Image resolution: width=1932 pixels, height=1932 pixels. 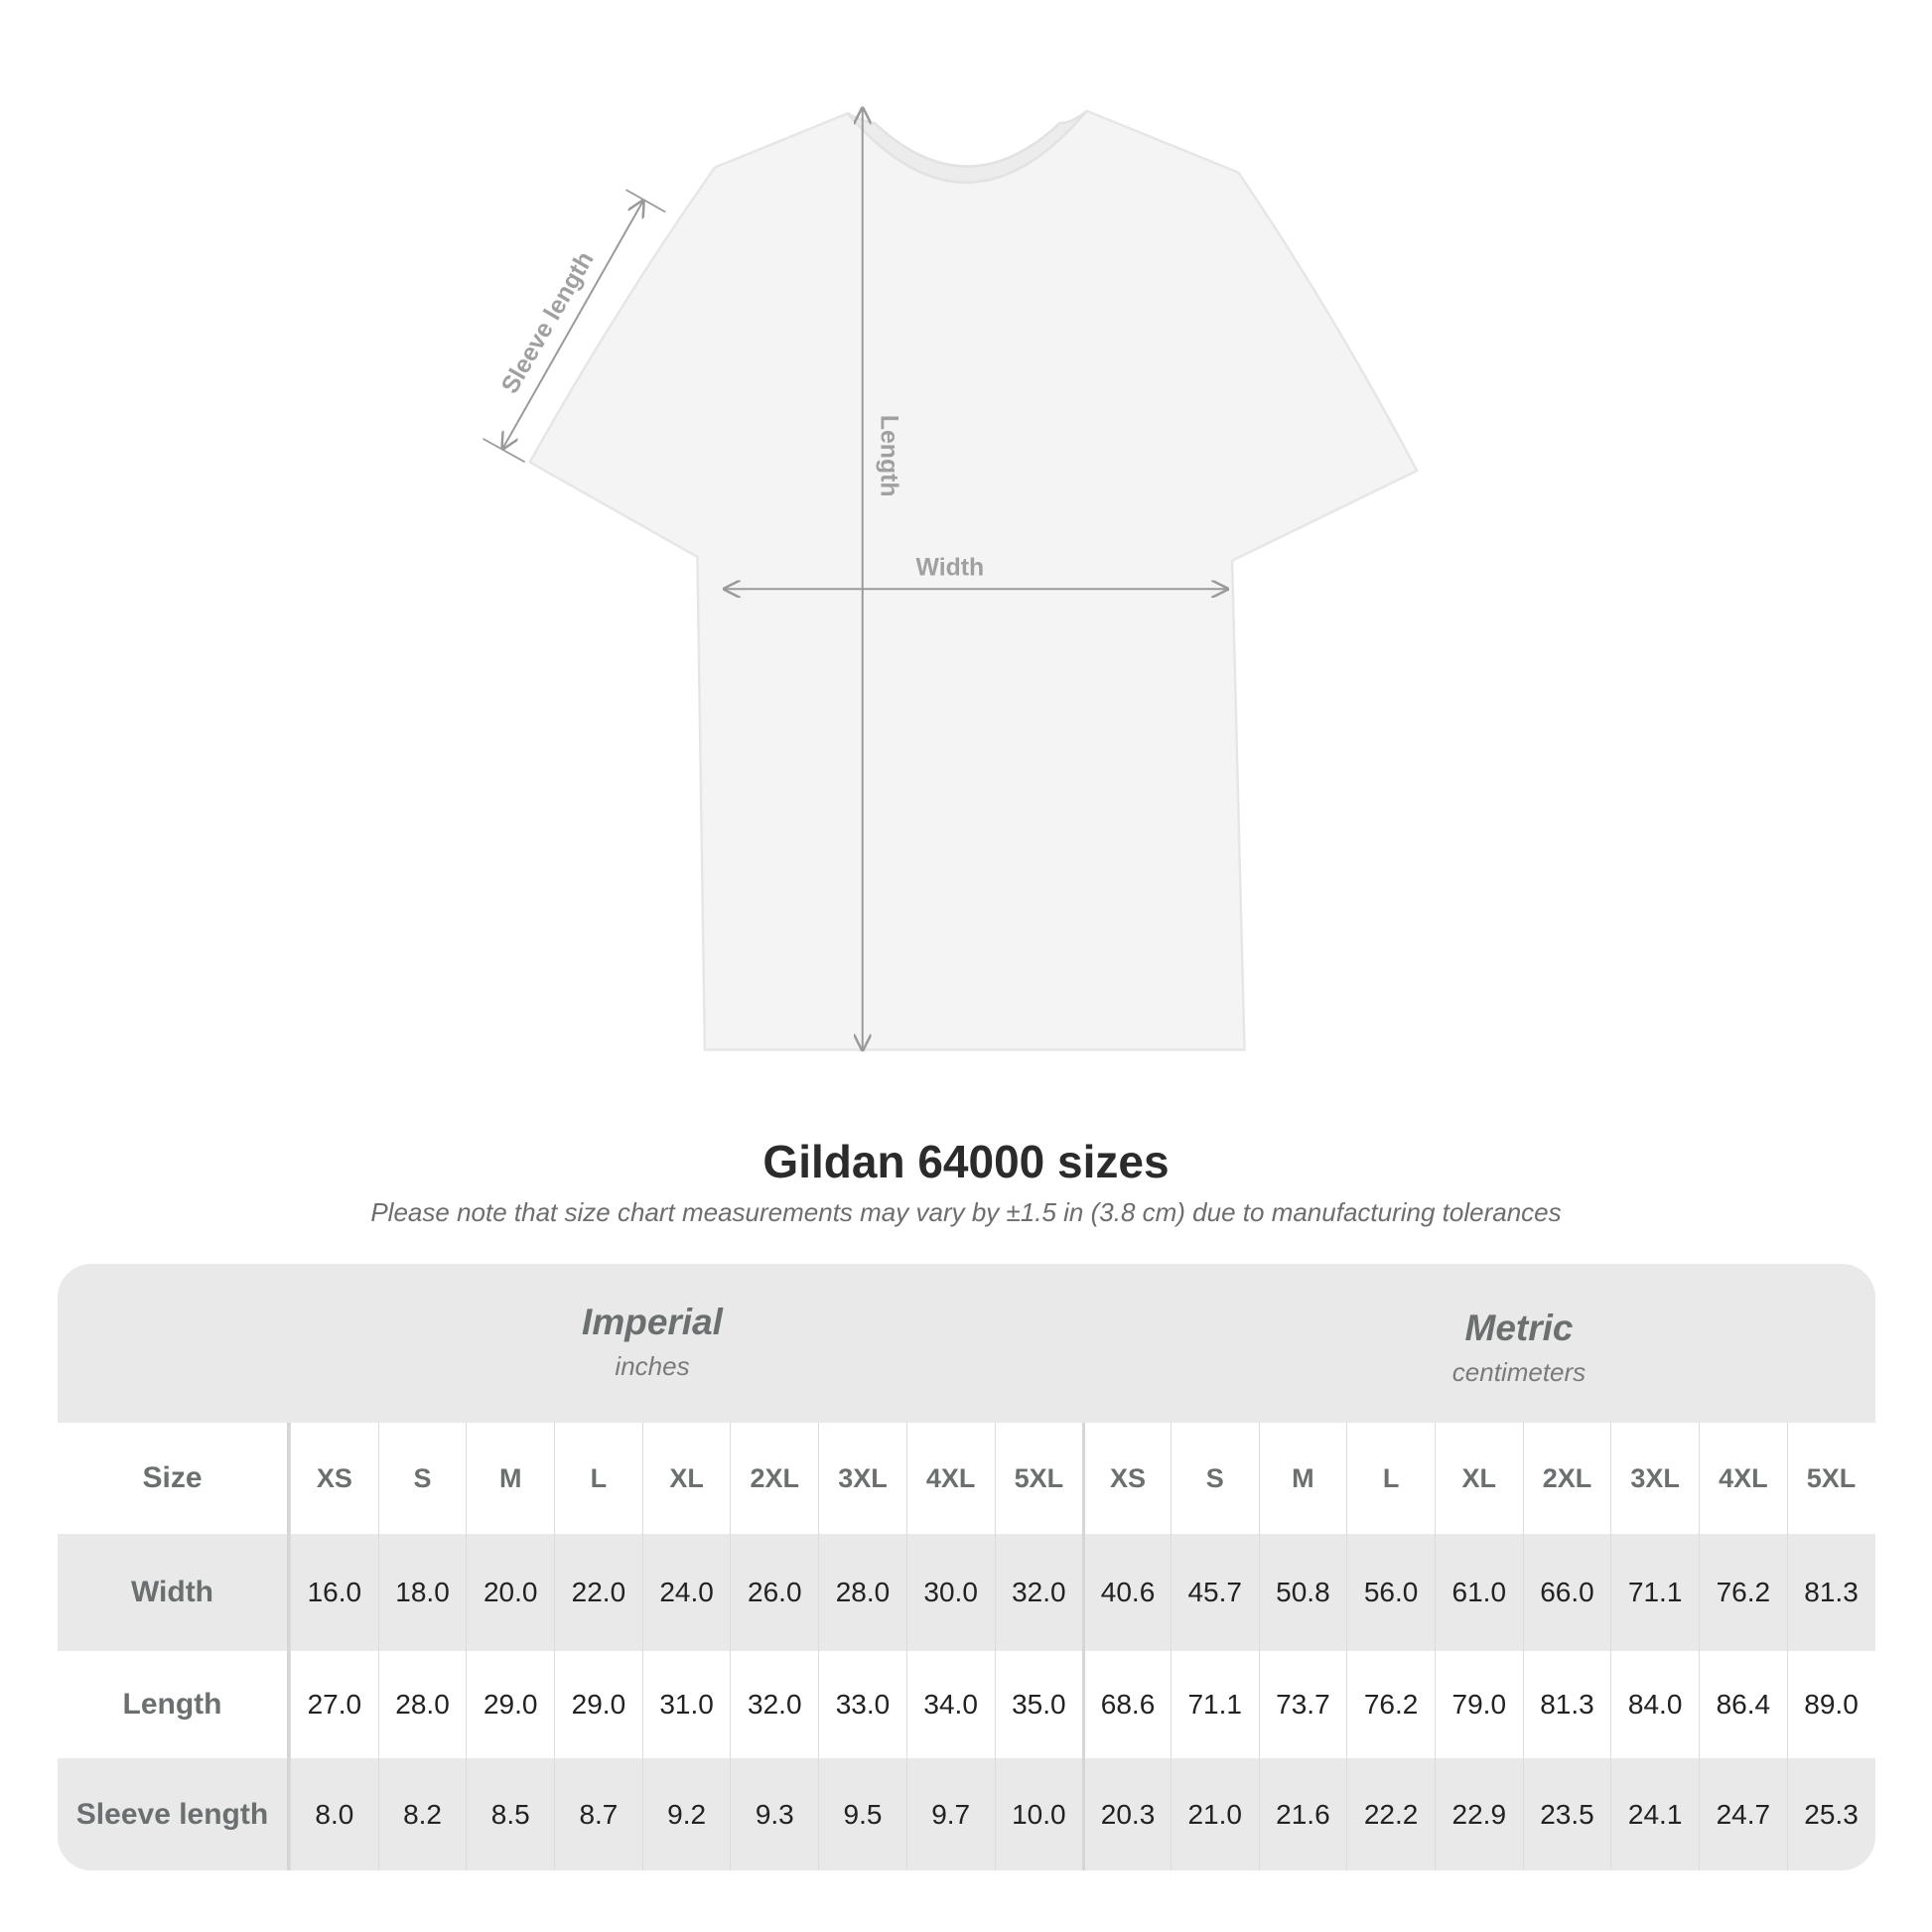 I want to click on table-cell: 26.0, so click(x=774, y=1592).